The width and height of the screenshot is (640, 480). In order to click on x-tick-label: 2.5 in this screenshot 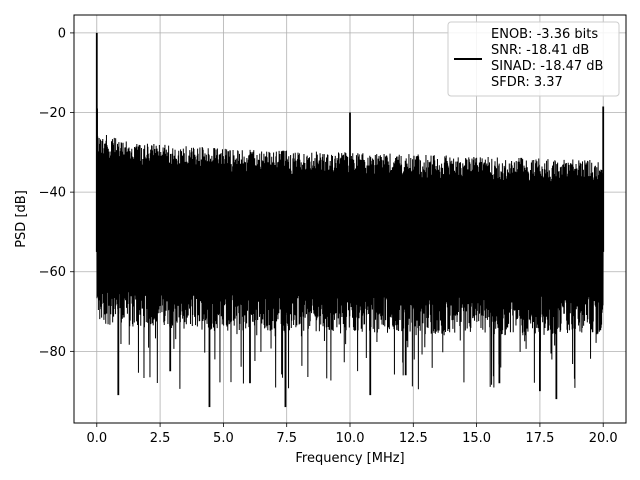, I will do `click(160, 438)`.